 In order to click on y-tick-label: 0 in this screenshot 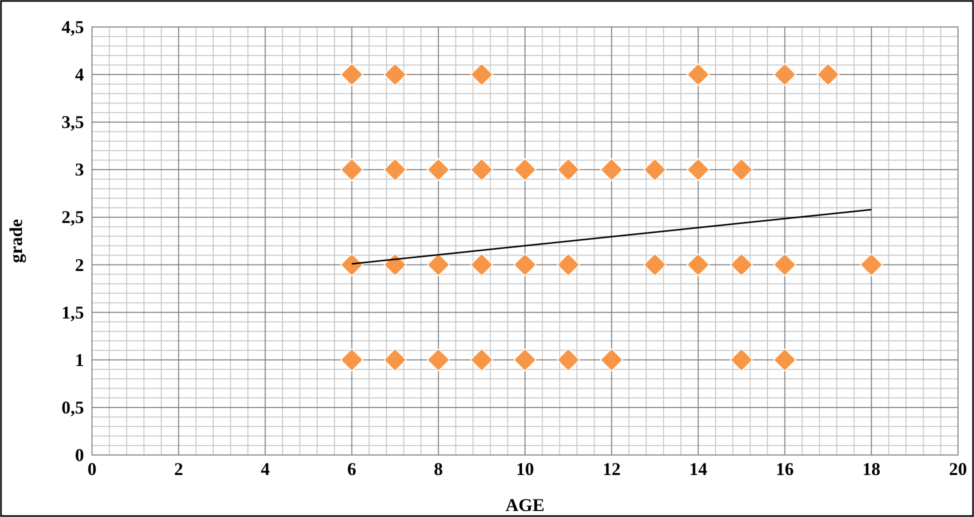, I will do `click(79, 455)`.